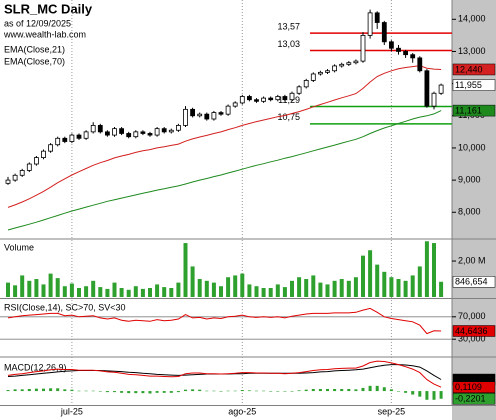  I want to click on panel-title: Volume, so click(19, 247).